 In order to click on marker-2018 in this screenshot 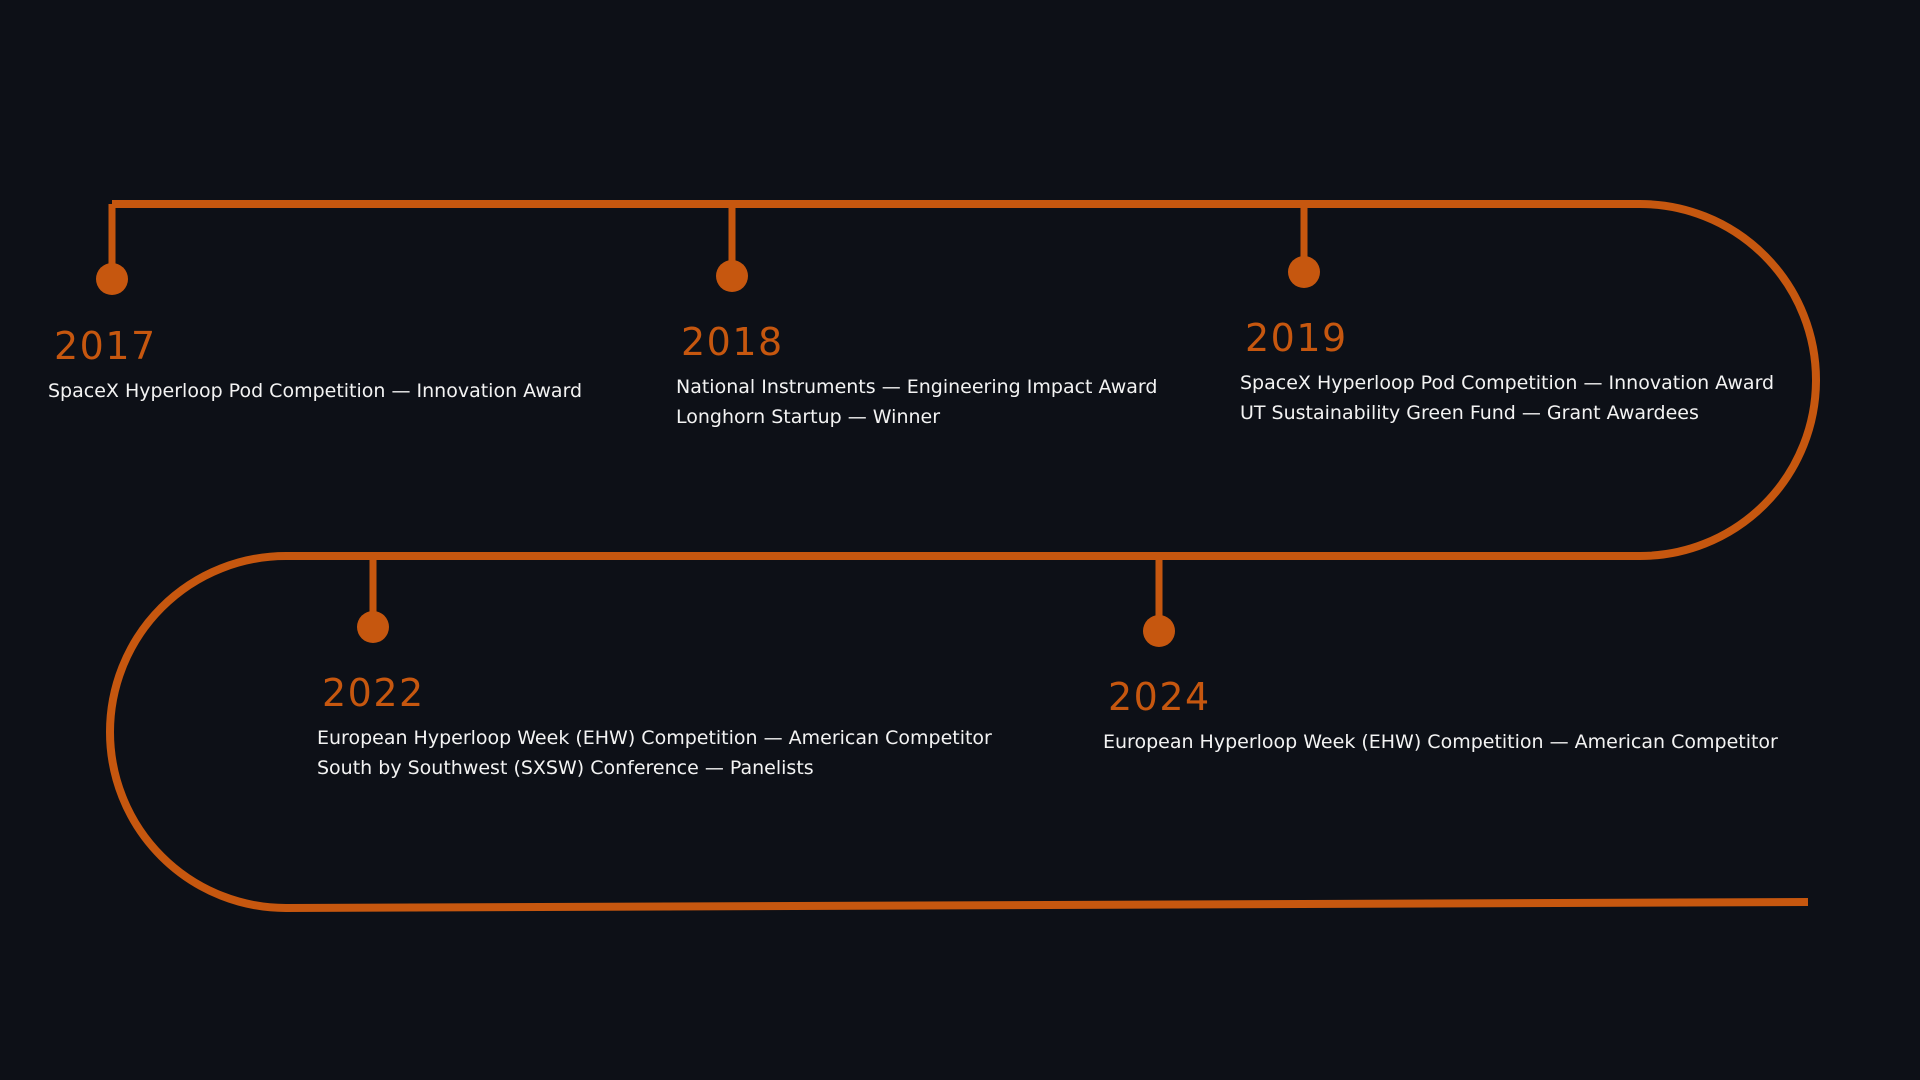, I will do `click(732, 276)`.